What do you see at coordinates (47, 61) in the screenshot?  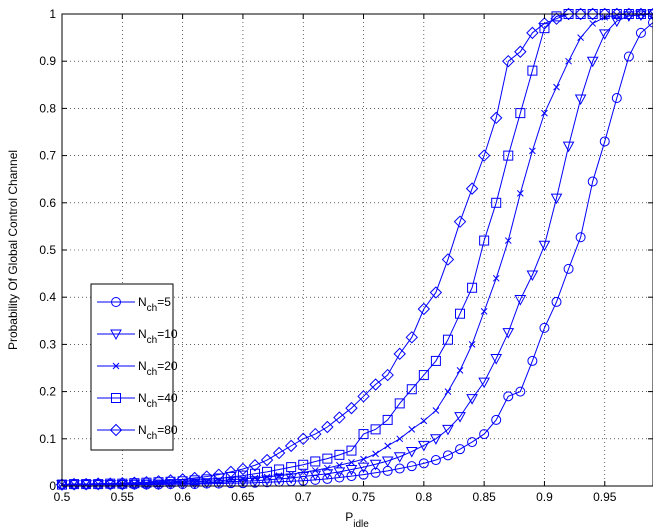 I see `y-tick-label: 0.9` at bounding box center [47, 61].